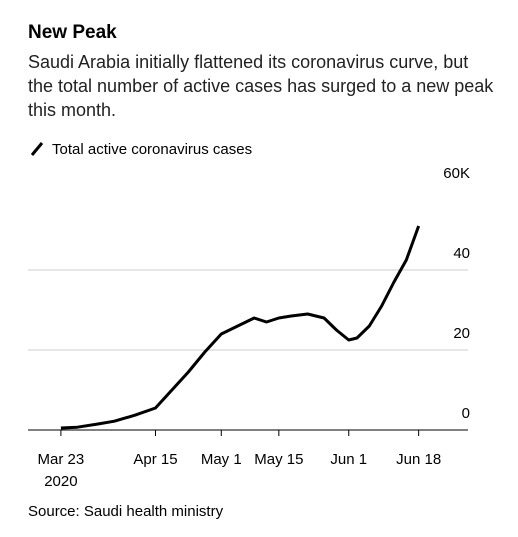 The image size is (518, 537). I want to click on x-tick-label: Apr 15, so click(155, 459).